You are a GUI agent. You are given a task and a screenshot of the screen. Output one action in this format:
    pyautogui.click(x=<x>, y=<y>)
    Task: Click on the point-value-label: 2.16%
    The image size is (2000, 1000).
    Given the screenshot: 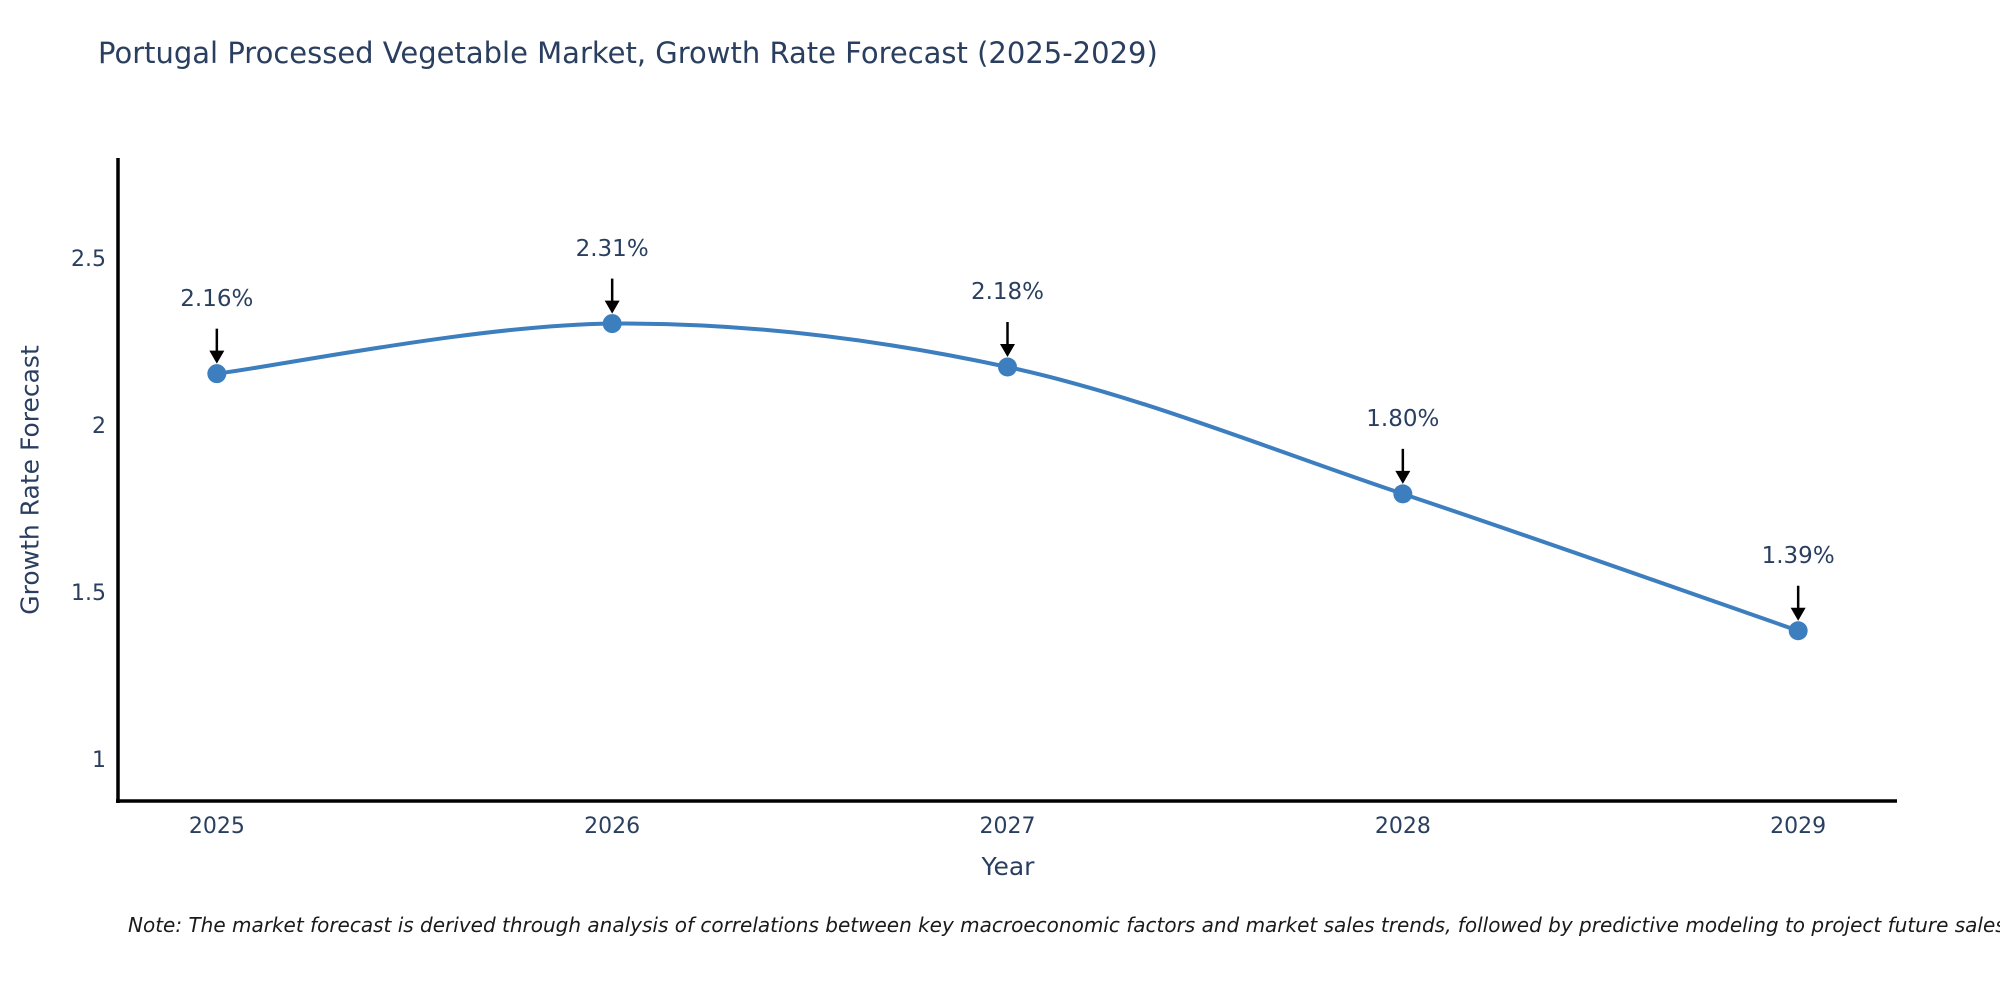 What is the action you would take?
    pyautogui.click(x=217, y=298)
    